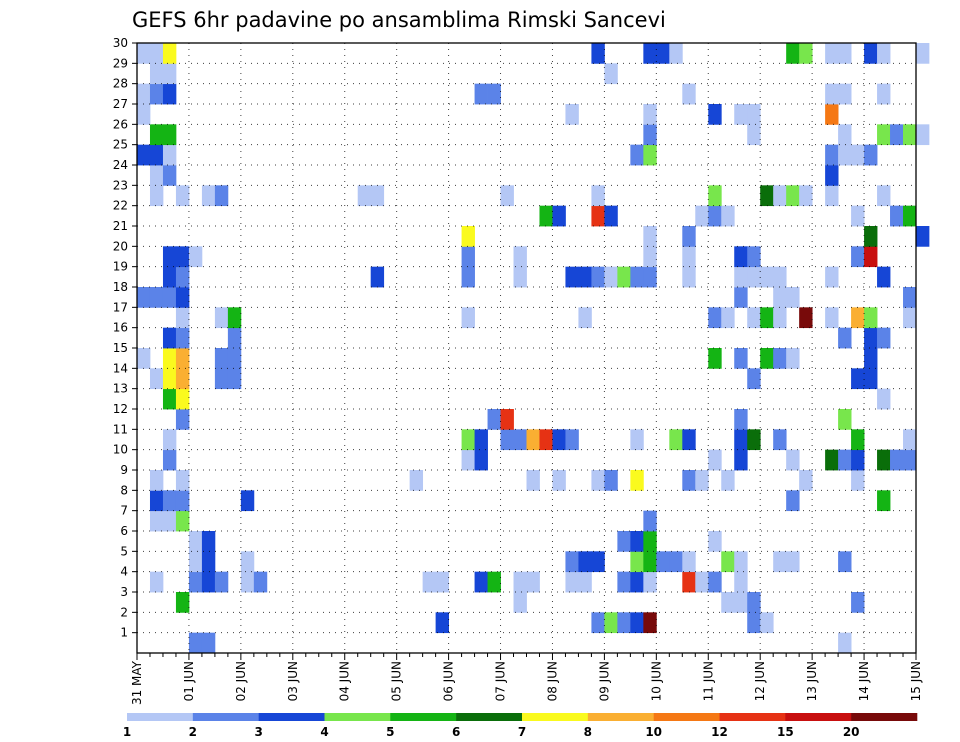 This screenshot has width=960, height=742. What do you see at coordinates (552, 681) in the screenshot?
I see `x-tick-label: 08 JUN` at bounding box center [552, 681].